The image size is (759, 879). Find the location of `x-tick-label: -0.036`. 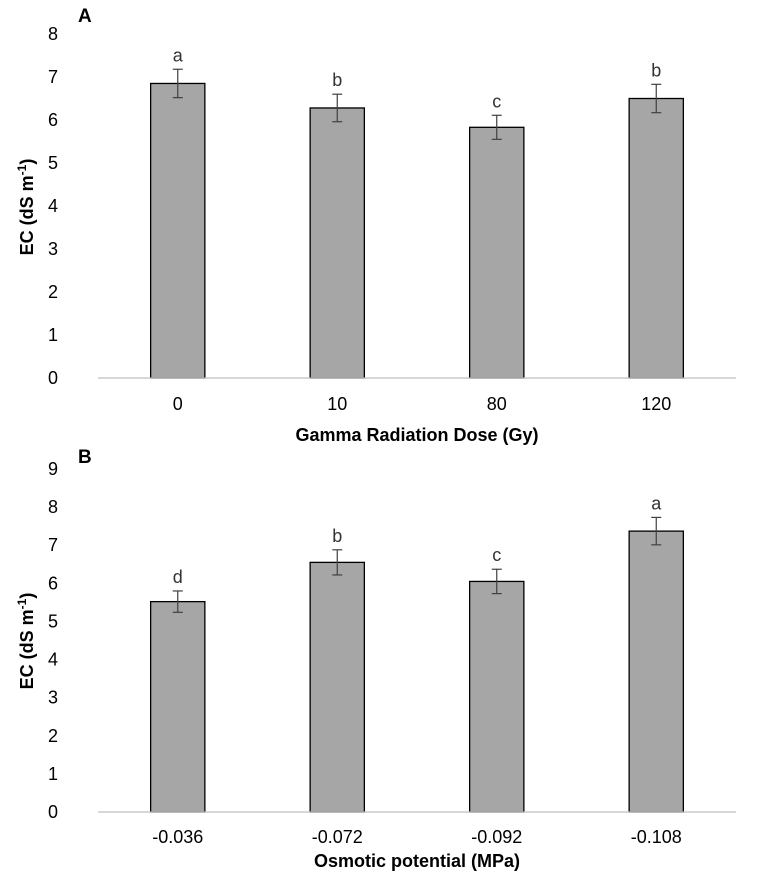

x-tick-label: -0.036 is located at coordinates (177, 837).